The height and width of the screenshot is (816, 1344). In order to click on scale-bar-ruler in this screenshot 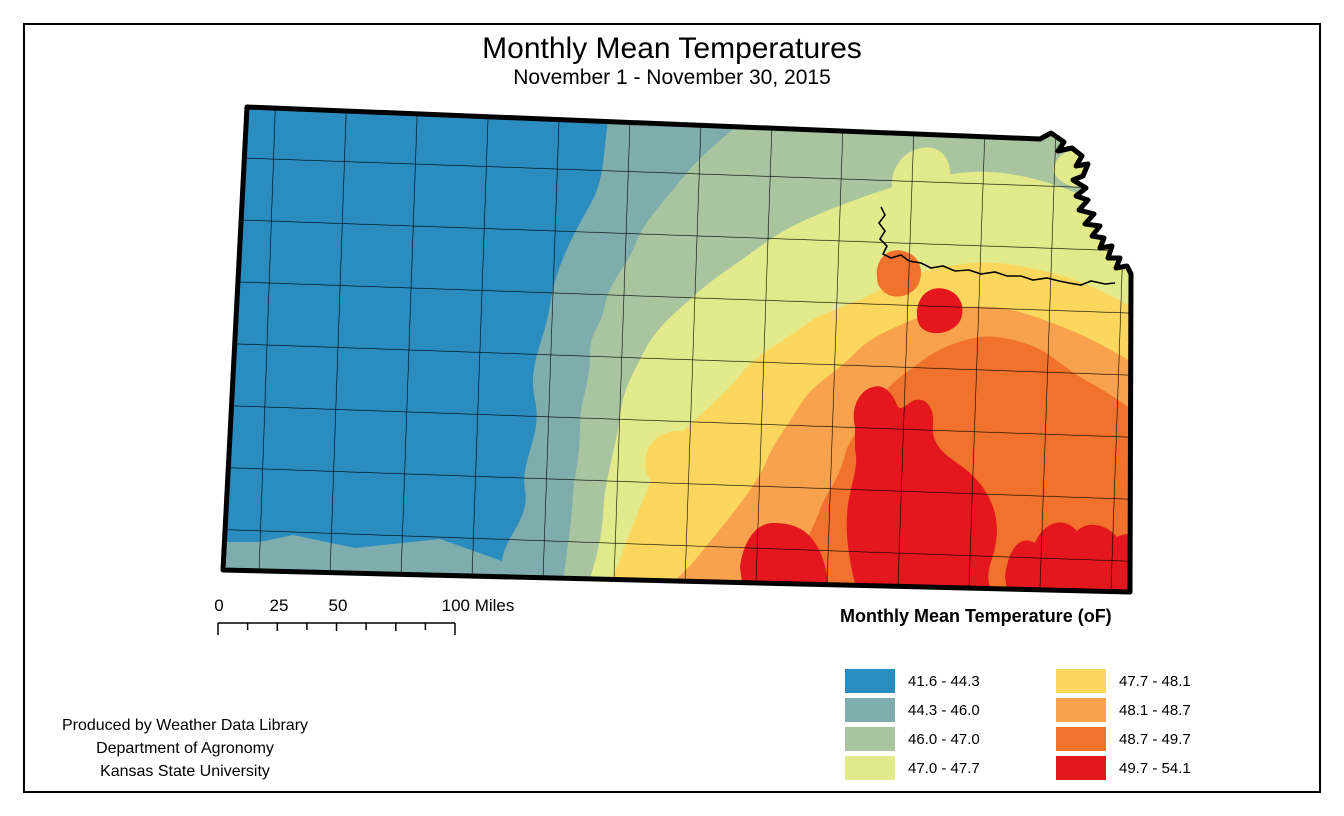, I will do `click(336, 628)`.